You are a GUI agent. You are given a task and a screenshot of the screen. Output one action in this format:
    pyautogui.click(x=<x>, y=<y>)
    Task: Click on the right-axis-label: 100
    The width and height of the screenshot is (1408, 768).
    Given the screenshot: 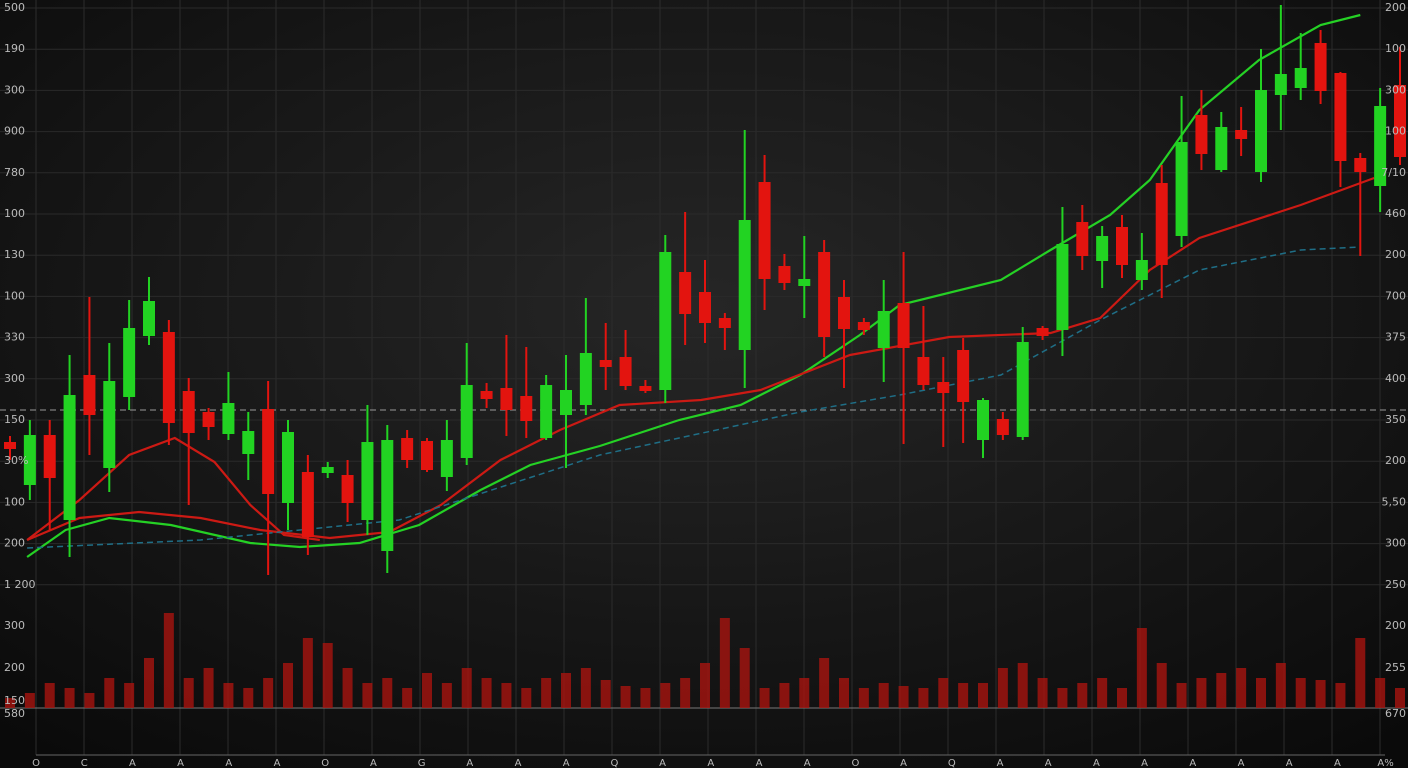 What is the action you would take?
    pyautogui.click(x=1395, y=48)
    